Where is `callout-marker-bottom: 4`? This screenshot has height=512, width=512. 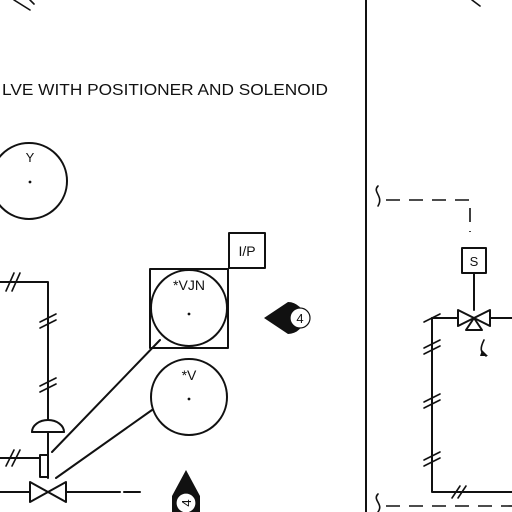 callout-marker-bottom: 4 is located at coordinates (186, 491).